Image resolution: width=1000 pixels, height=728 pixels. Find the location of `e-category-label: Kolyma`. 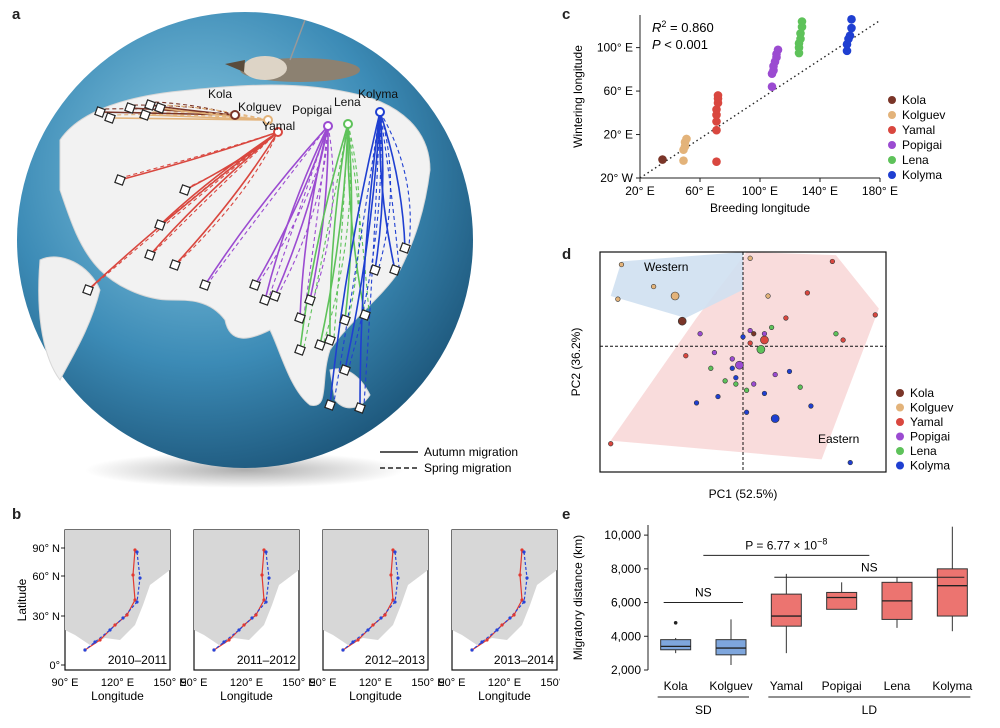

e-category-label: Kolyma is located at coordinates (952, 686).